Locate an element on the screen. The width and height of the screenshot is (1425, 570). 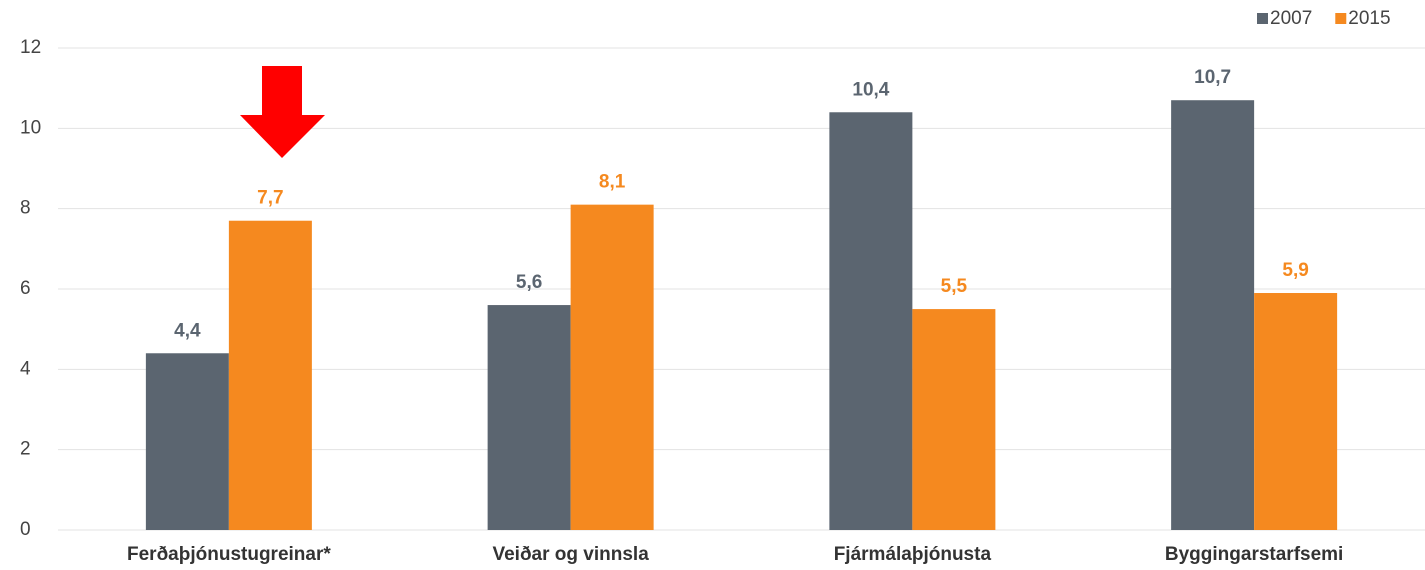
legend-label: 2007 is located at coordinates (1291, 18).